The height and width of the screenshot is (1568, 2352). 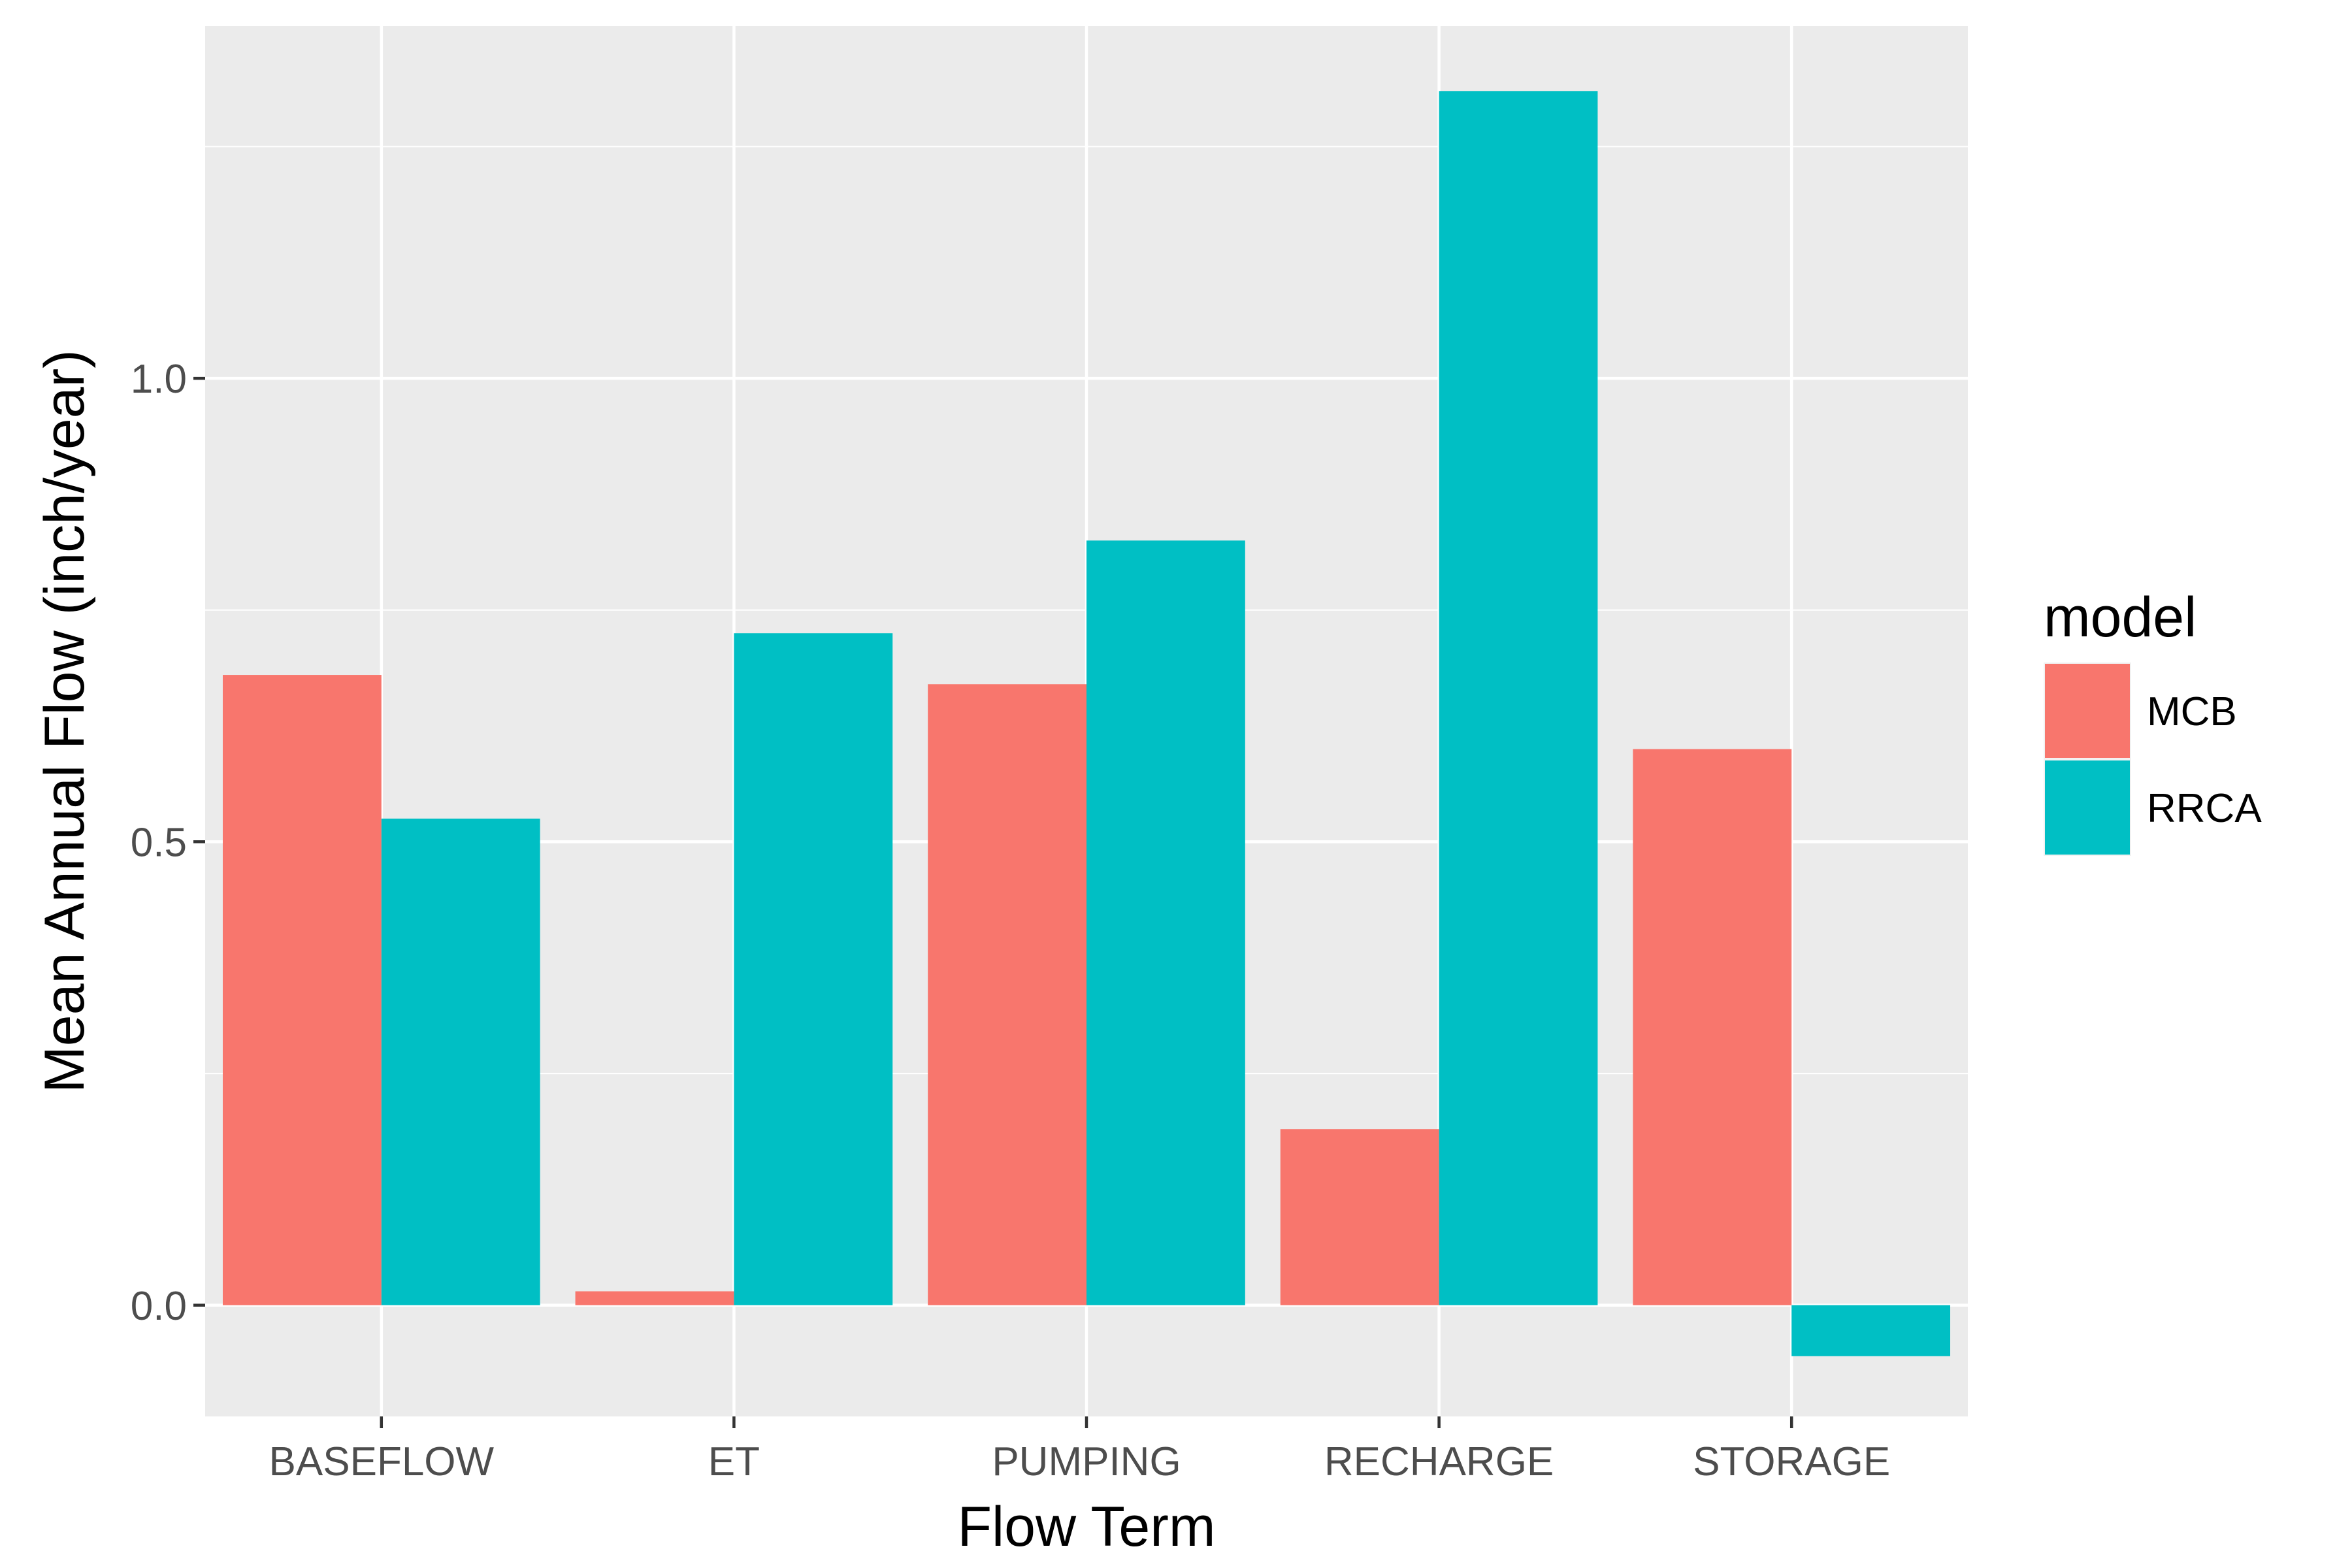 I want to click on y-axis: 0.0 0.5 1.0, so click(x=168, y=843).